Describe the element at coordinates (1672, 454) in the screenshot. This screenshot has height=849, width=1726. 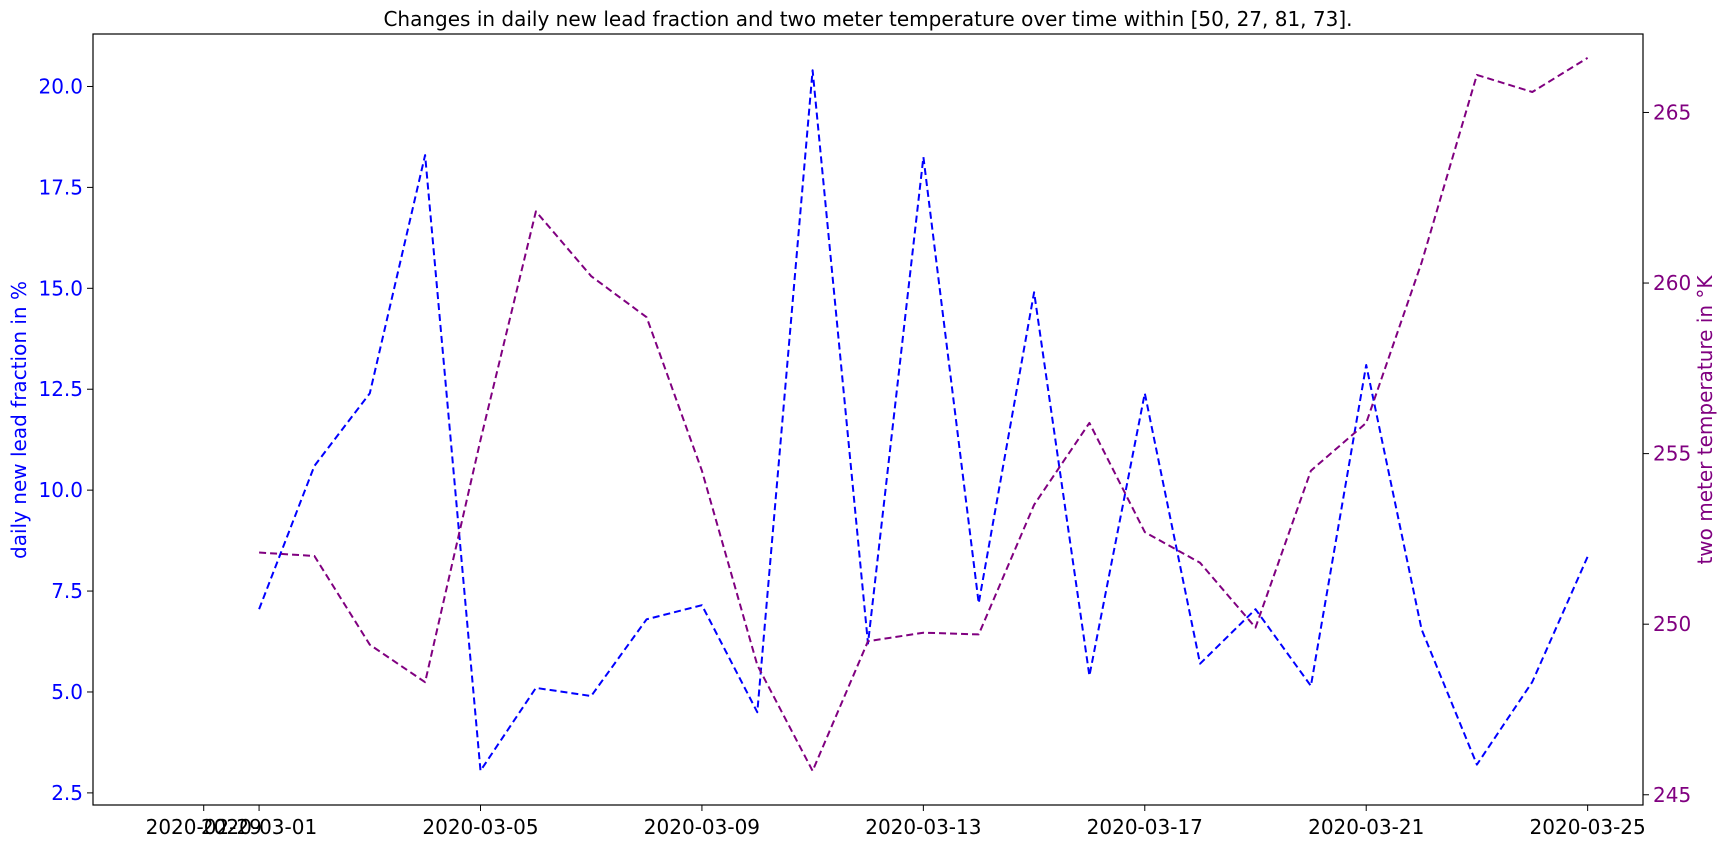
I see `right-tick-label: 255` at that location.